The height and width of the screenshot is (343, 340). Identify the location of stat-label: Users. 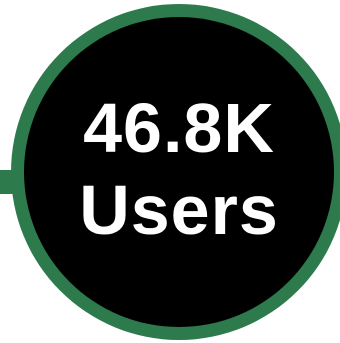
(179, 210).